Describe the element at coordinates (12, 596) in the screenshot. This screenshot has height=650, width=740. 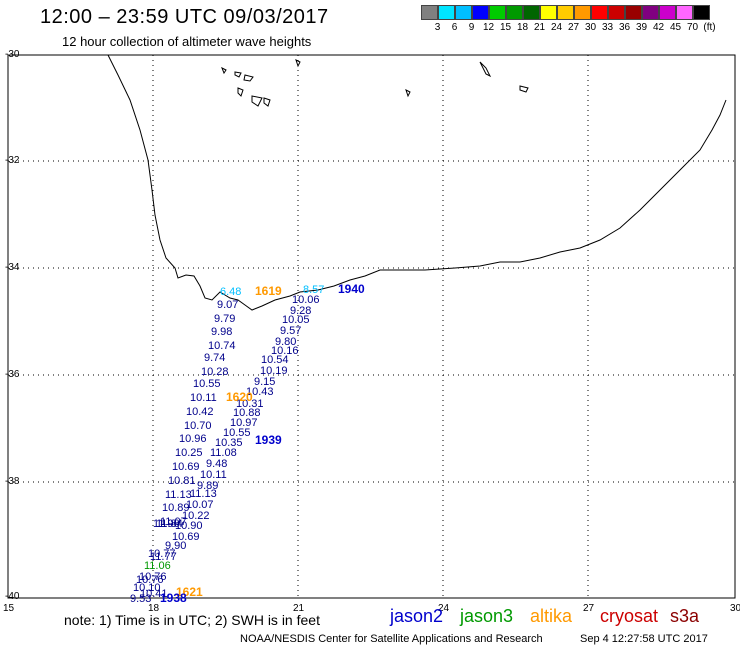
I see `latitude-label: -40` at that location.